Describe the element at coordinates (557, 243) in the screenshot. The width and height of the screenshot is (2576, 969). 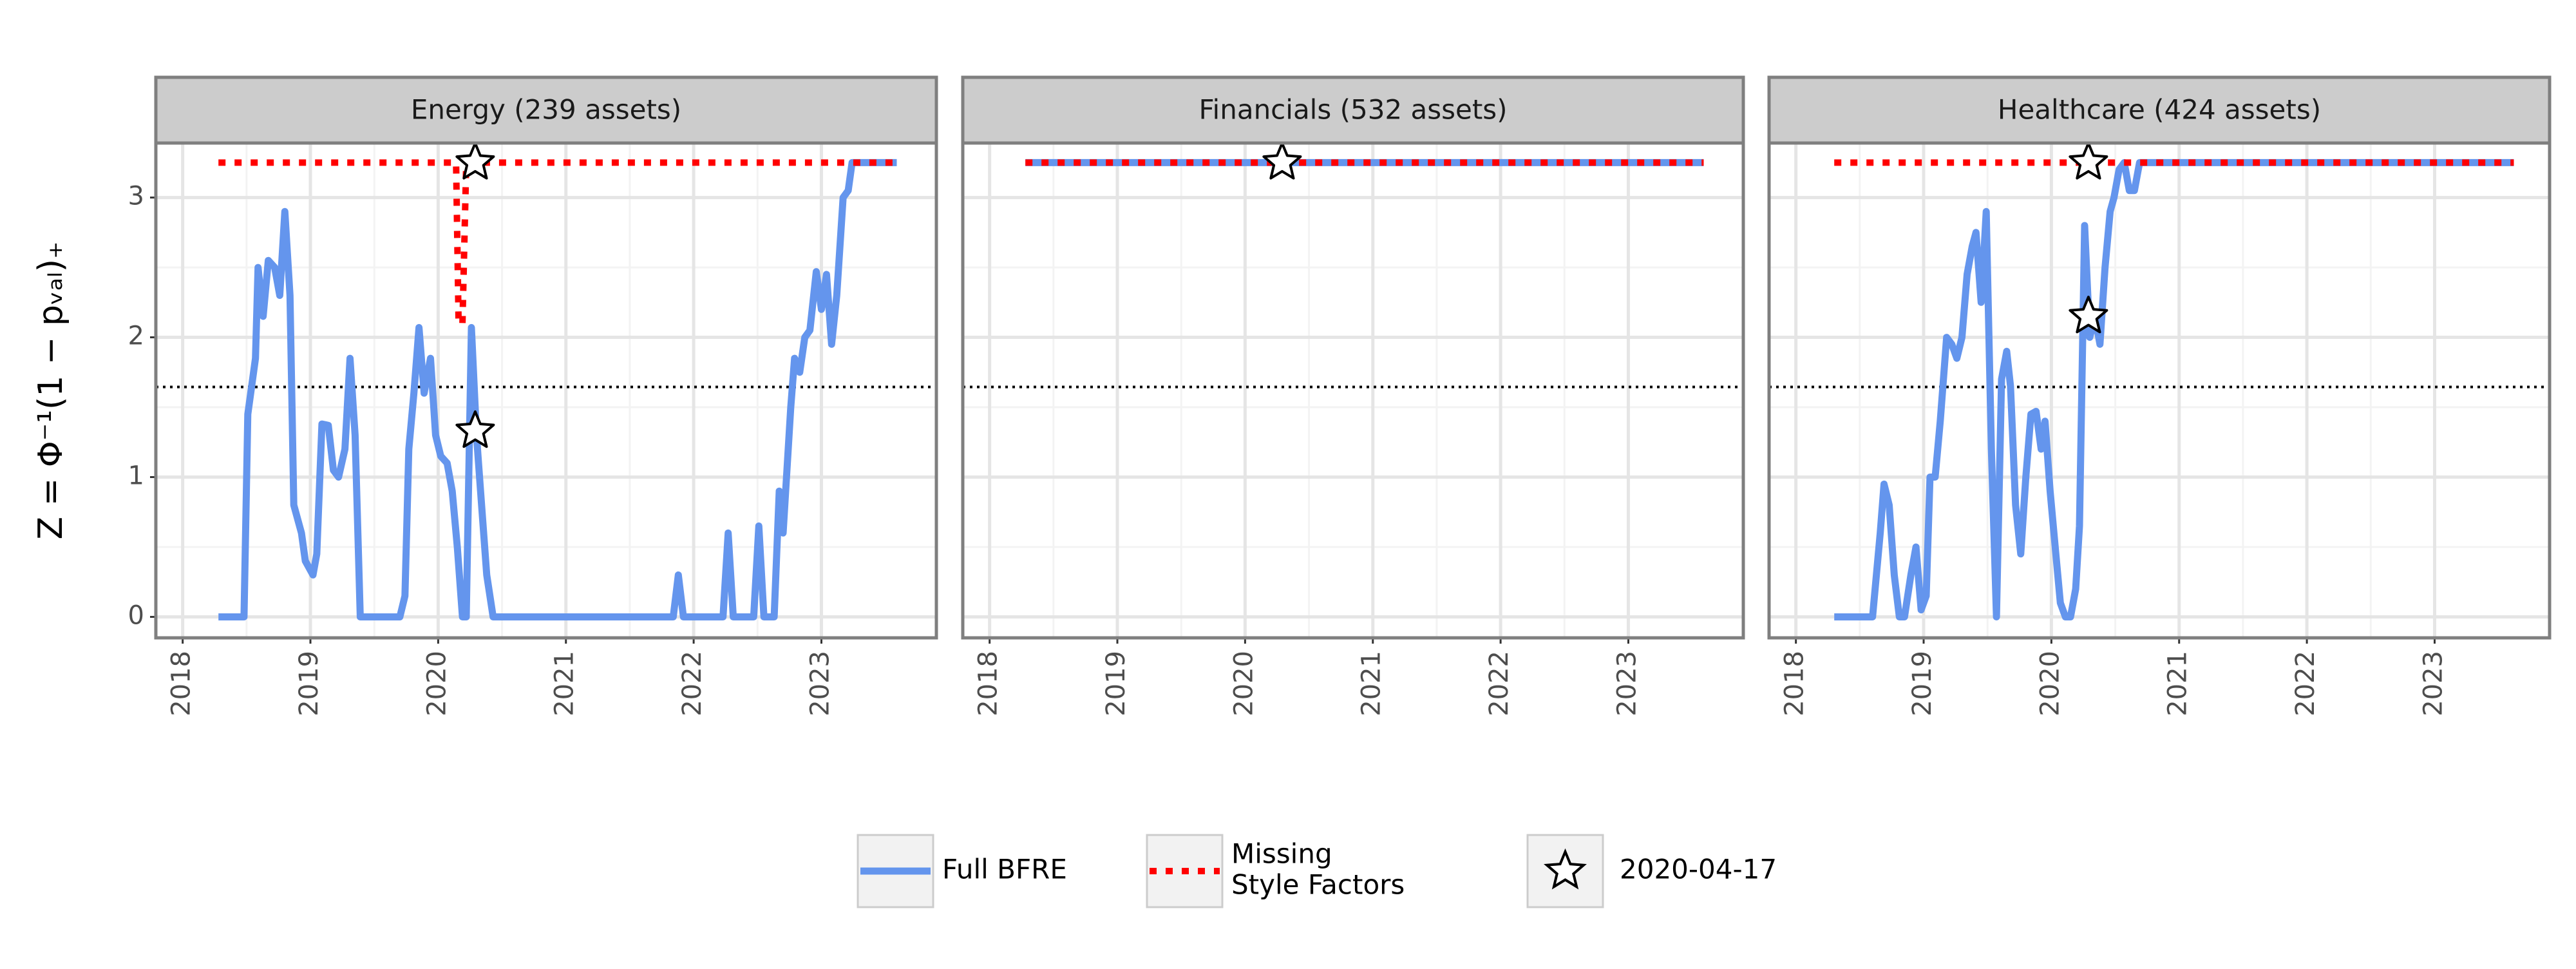
I see `missing-line` at that location.